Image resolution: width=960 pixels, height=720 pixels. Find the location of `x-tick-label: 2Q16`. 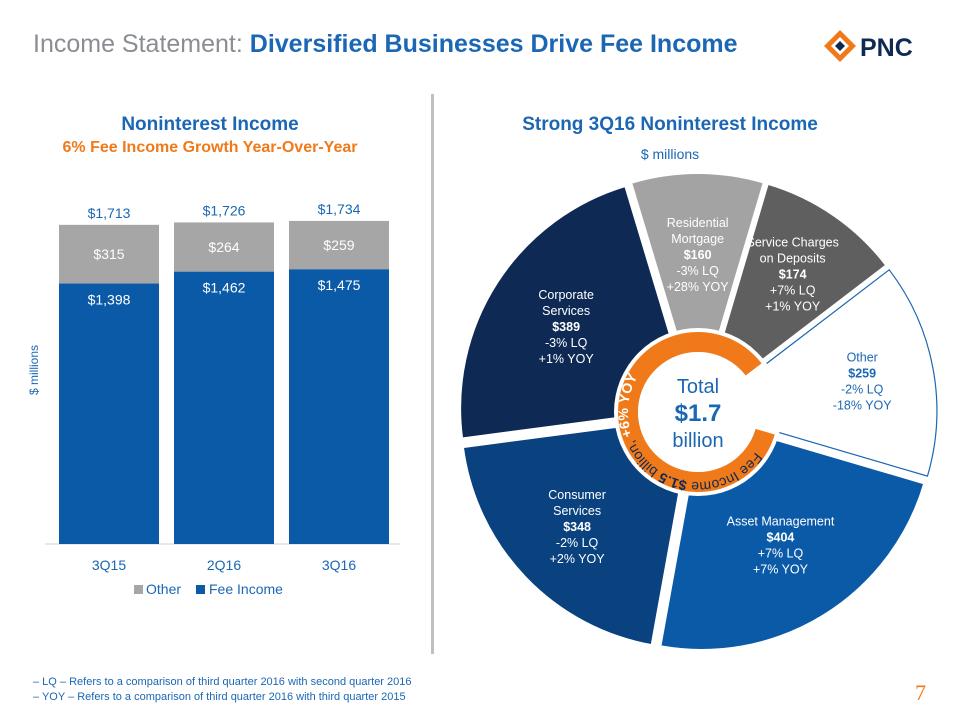

x-tick-label: 2Q16 is located at coordinates (224, 565).